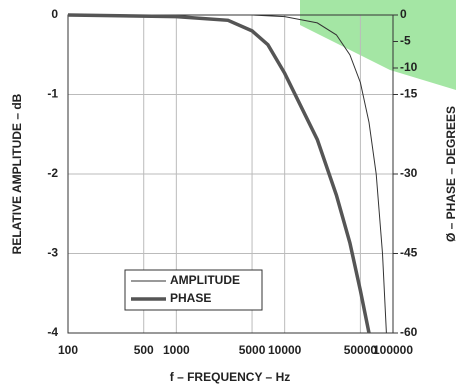 The width and height of the screenshot is (456, 390). What do you see at coordinates (450, 174) in the screenshot?
I see `y2-axis-label: Ø – PHASE – DEGREES` at bounding box center [450, 174].